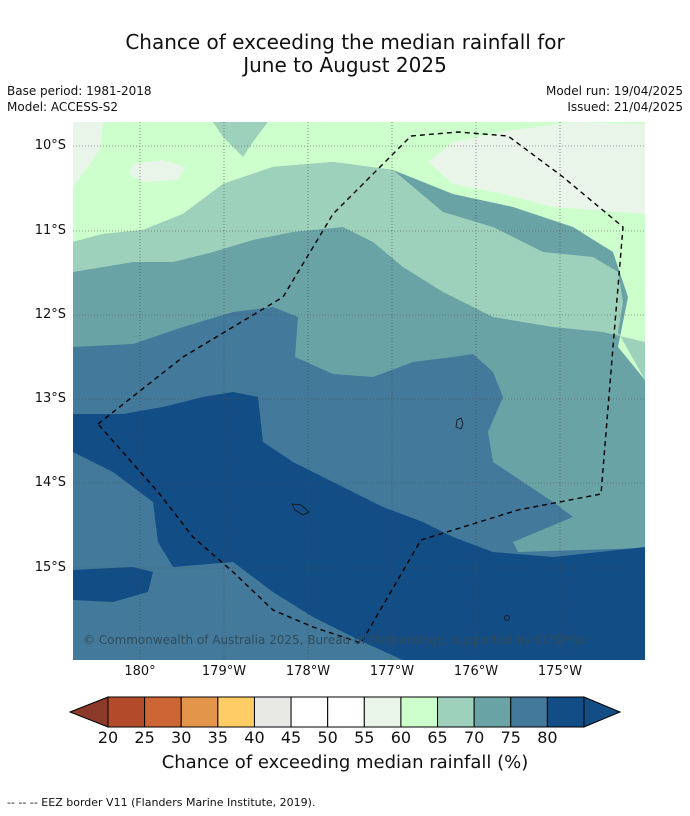  I want to click on lat-label-13s: 13°S, so click(50, 398).